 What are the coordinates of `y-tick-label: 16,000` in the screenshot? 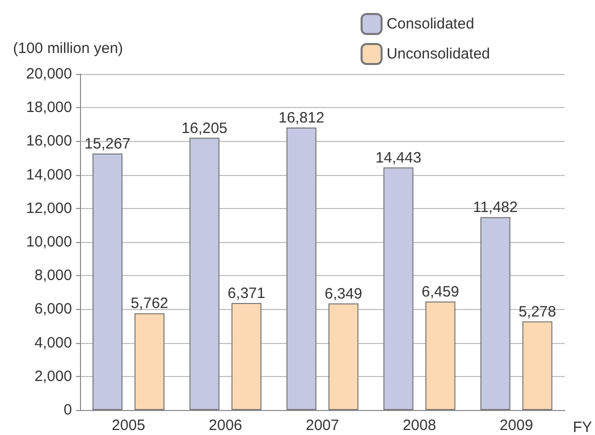 It's located at (49, 141).